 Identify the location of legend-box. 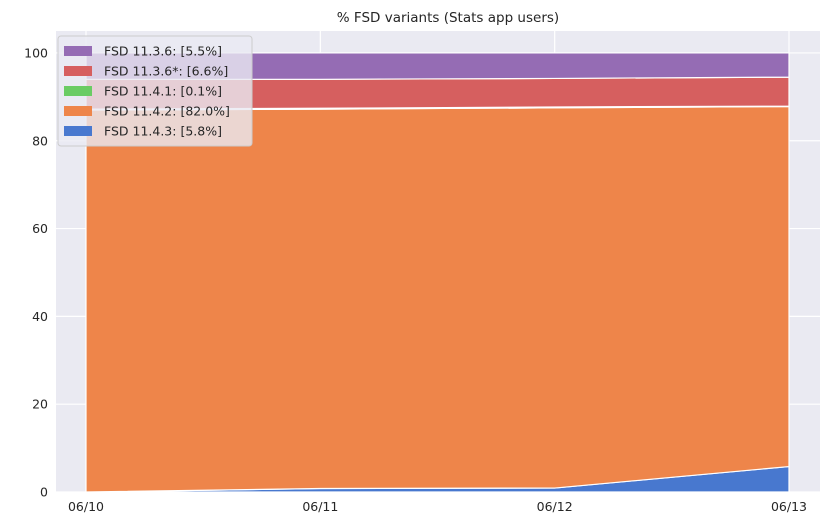
(155, 91).